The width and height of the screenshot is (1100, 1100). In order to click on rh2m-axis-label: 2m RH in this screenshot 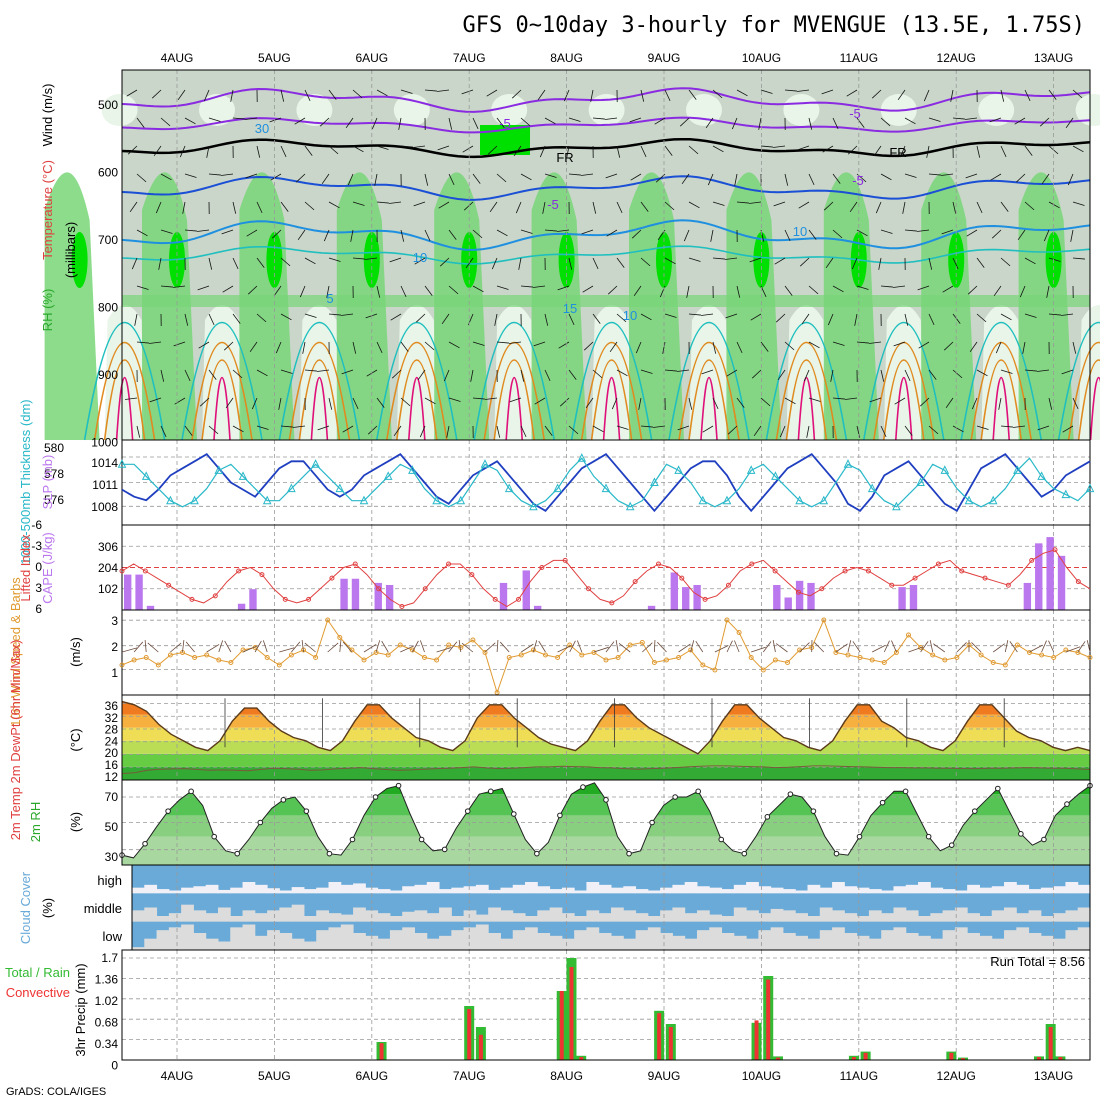, I will do `click(35, 822)`.